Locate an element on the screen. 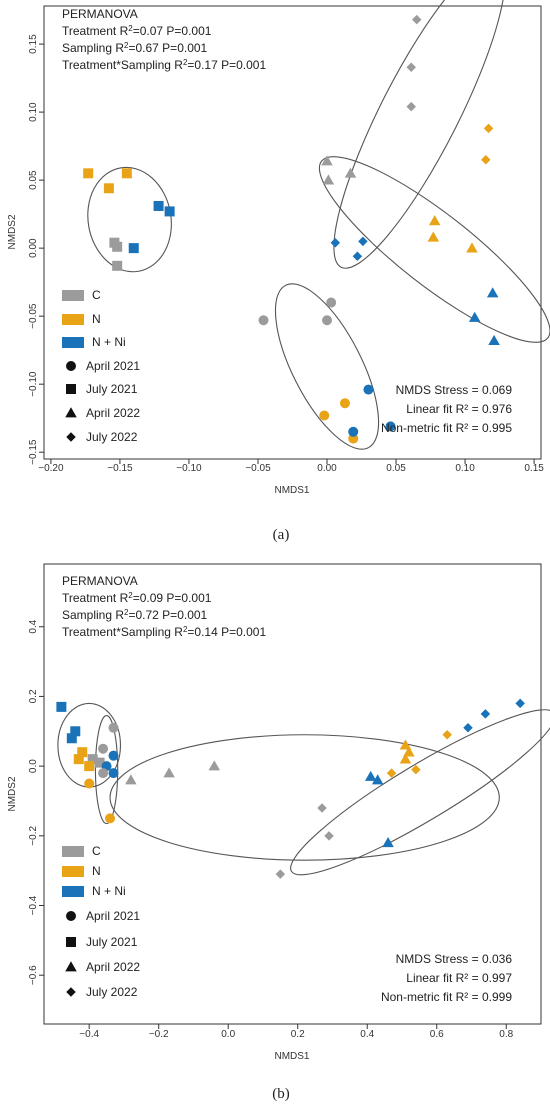 The image size is (550, 1106). x-tick-label: −0.05 is located at coordinates (258, 468).